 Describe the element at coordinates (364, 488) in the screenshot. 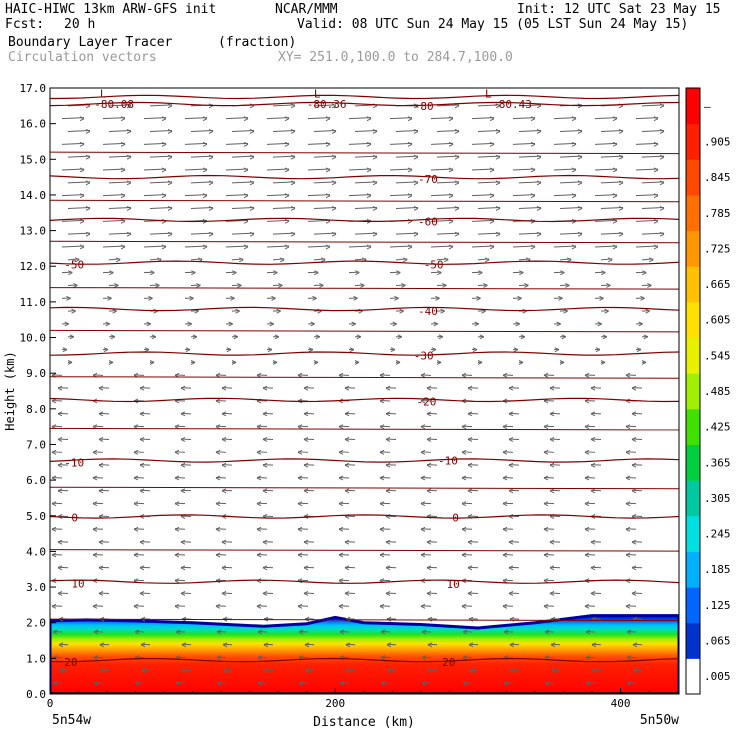

I see `temperature-contour` at that location.